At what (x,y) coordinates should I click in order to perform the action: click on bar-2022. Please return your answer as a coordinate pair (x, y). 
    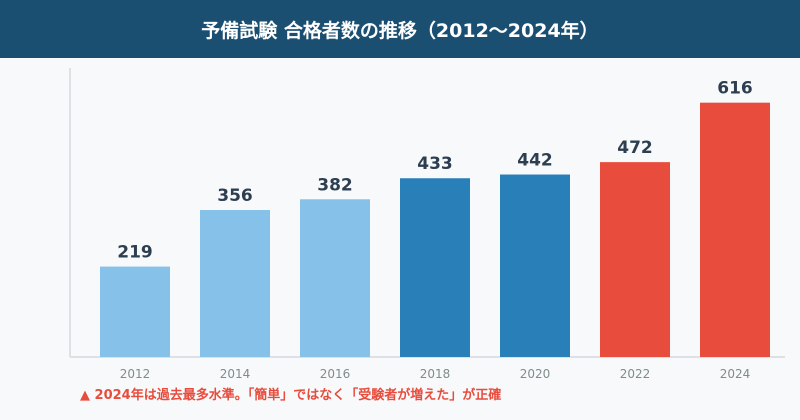
    Looking at the image, I should click on (635, 259).